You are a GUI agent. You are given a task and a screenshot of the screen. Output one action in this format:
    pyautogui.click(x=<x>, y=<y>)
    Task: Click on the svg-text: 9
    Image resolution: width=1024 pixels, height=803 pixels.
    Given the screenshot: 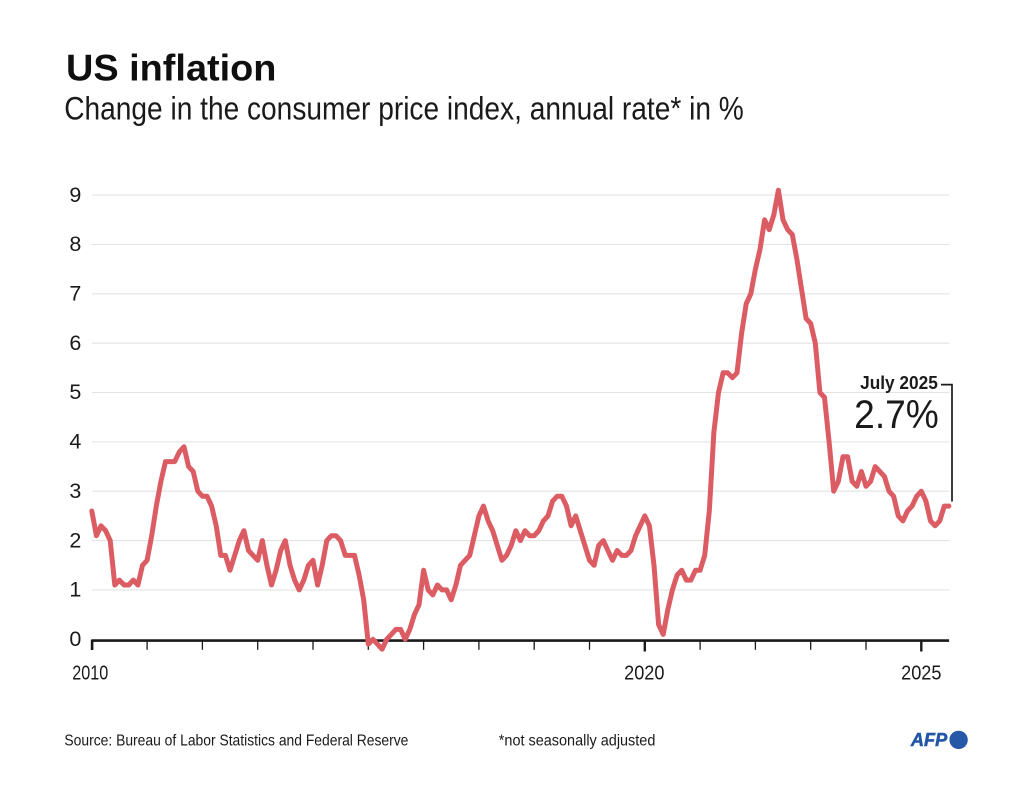 What is the action you would take?
    pyautogui.click(x=75, y=195)
    